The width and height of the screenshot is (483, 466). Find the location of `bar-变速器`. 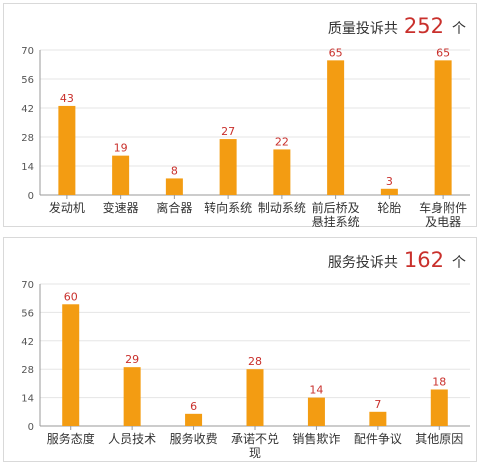

bar-变速器 is located at coordinates (121, 175).